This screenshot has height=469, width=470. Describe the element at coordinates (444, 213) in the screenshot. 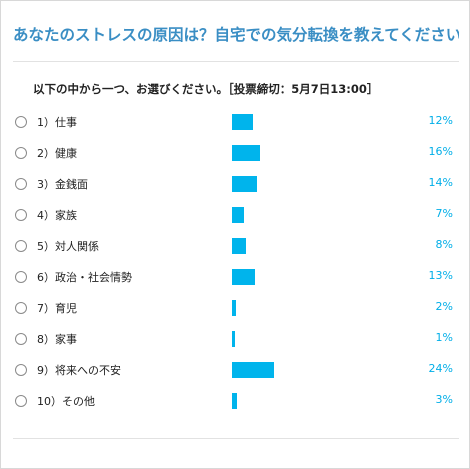

I see `option-percent: 7%` at that location.